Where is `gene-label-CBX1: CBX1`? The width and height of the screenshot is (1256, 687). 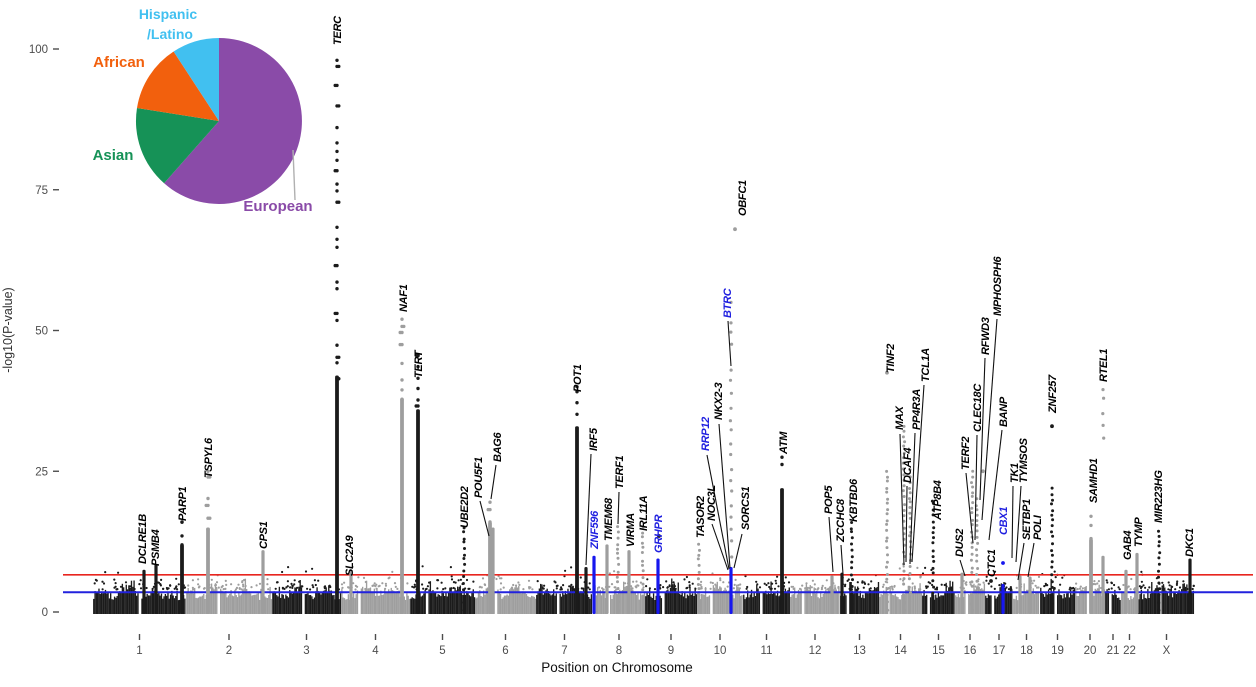
gene-label-CBX1: CBX1 is located at coordinates (1004, 521).